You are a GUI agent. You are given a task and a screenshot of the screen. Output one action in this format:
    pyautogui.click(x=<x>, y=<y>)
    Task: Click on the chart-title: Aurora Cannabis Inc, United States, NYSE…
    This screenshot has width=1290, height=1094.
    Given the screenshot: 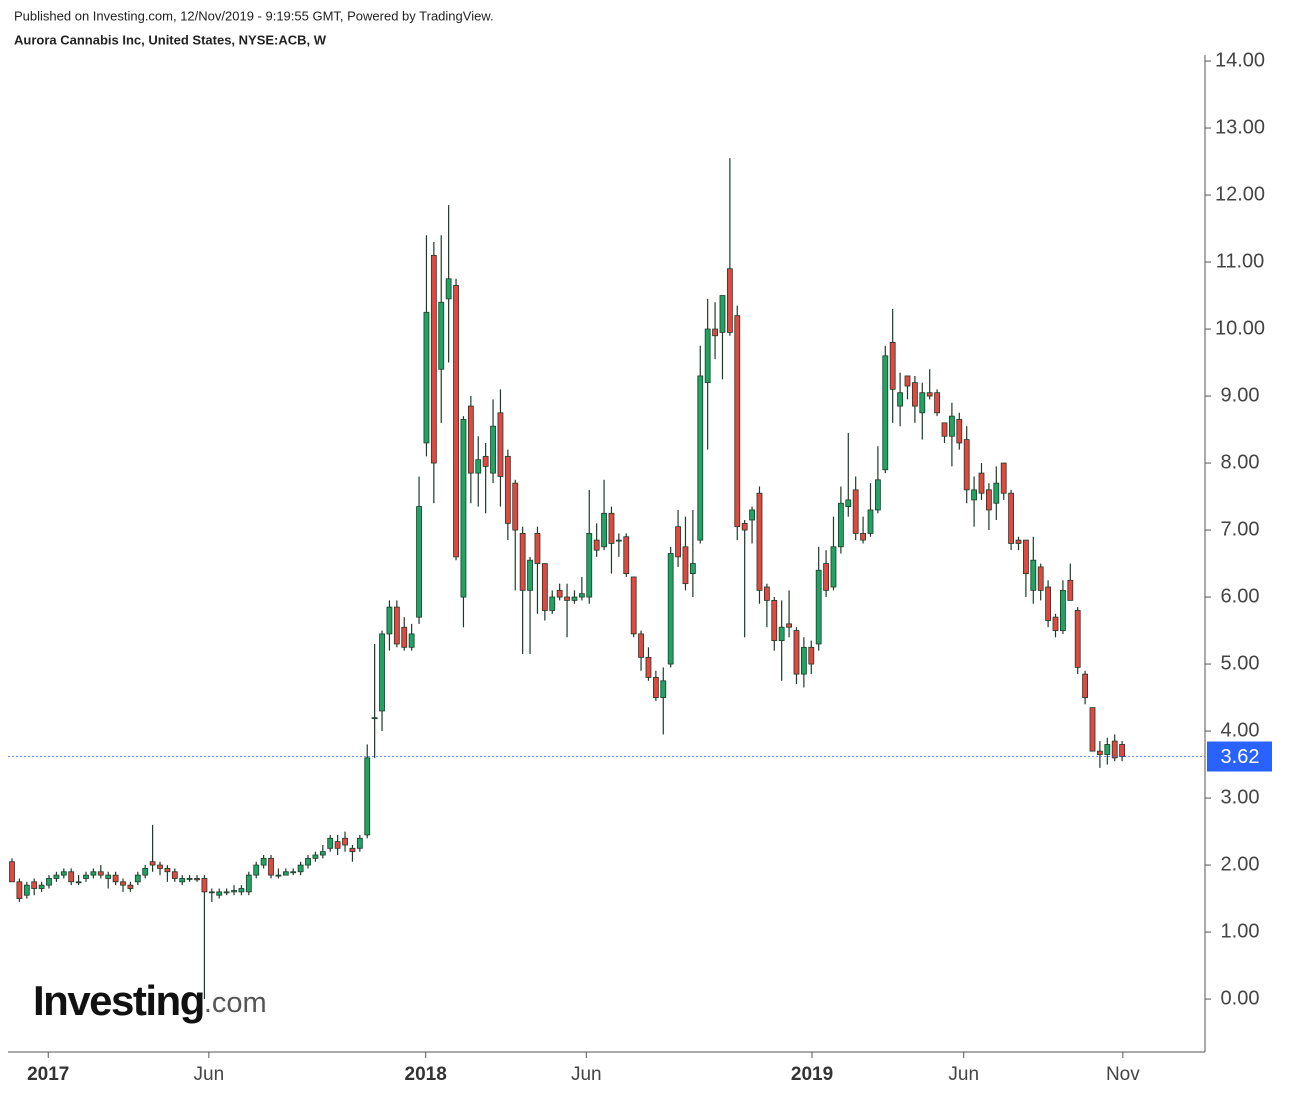 What is the action you would take?
    pyautogui.click(x=170, y=39)
    